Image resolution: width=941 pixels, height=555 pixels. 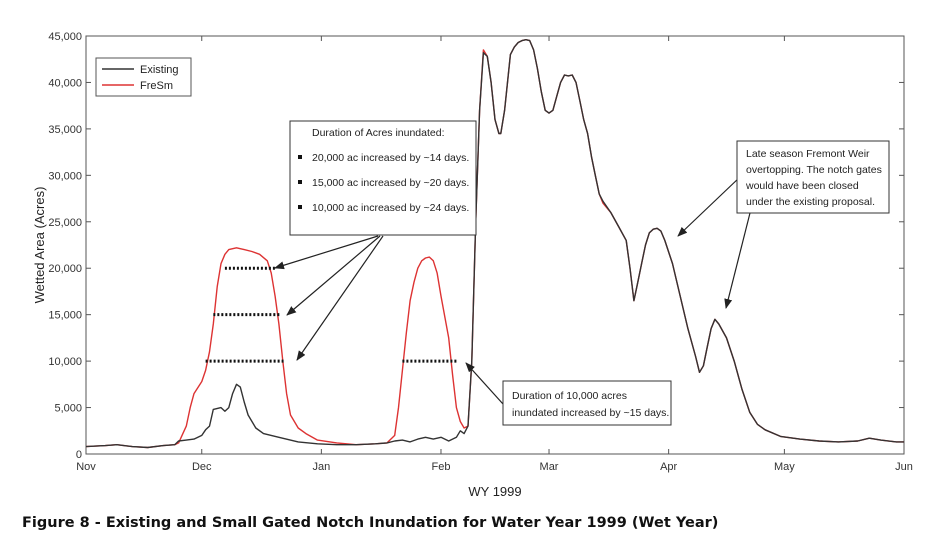 What do you see at coordinates (390, 208) in the screenshot?
I see `annotation-text: 10,000 ac increased by ~24 days.` at bounding box center [390, 208].